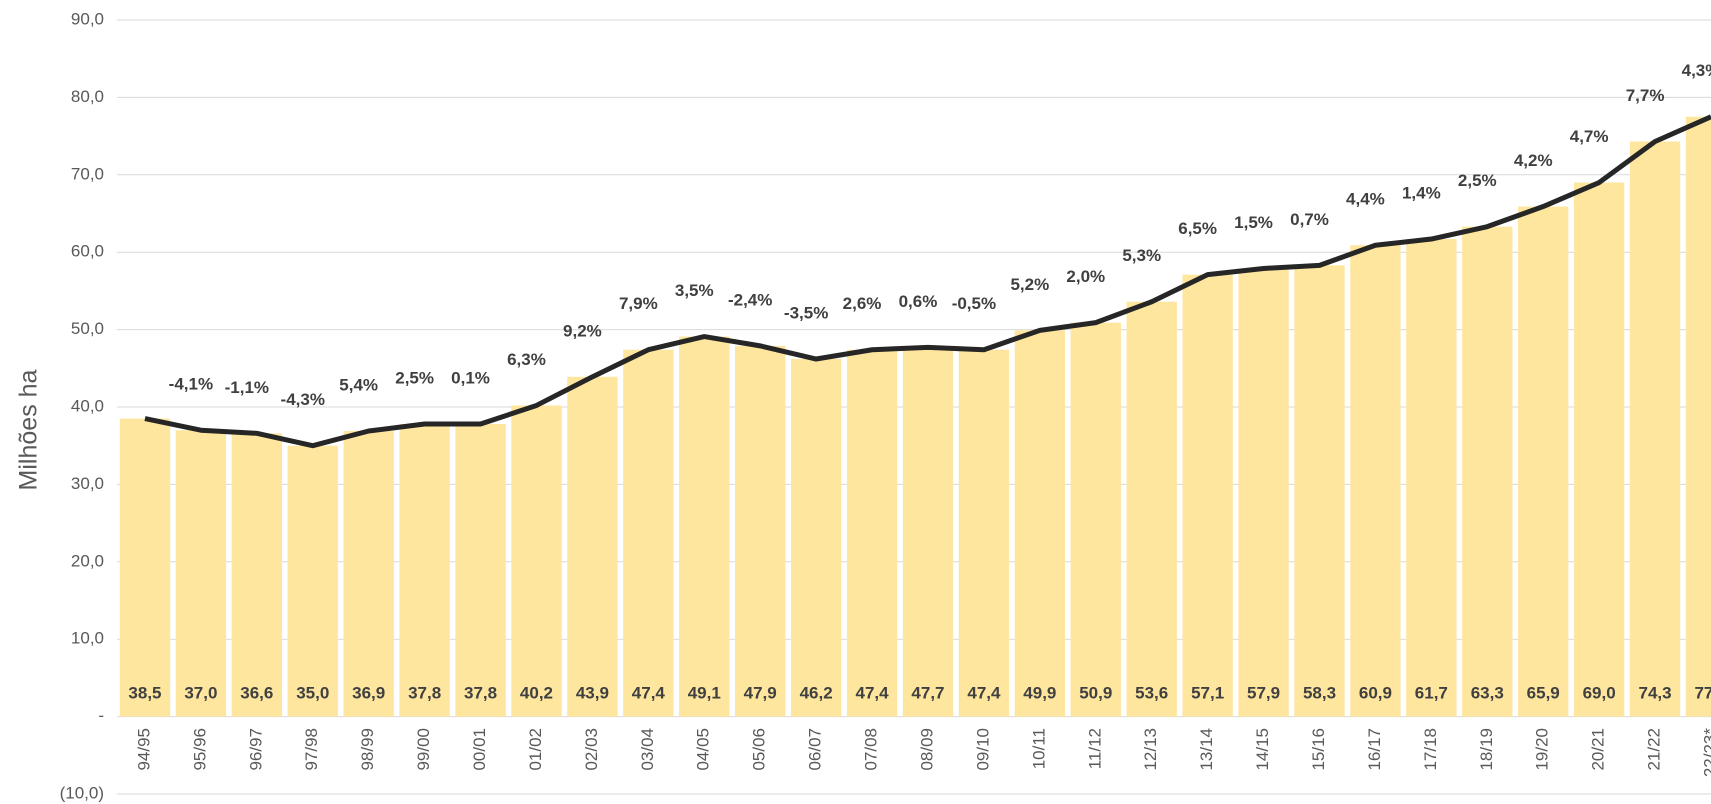  What do you see at coordinates (1589, 136) in the screenshot?
I see `growth-label: 4,7%` at bounding box center [1589, 136].